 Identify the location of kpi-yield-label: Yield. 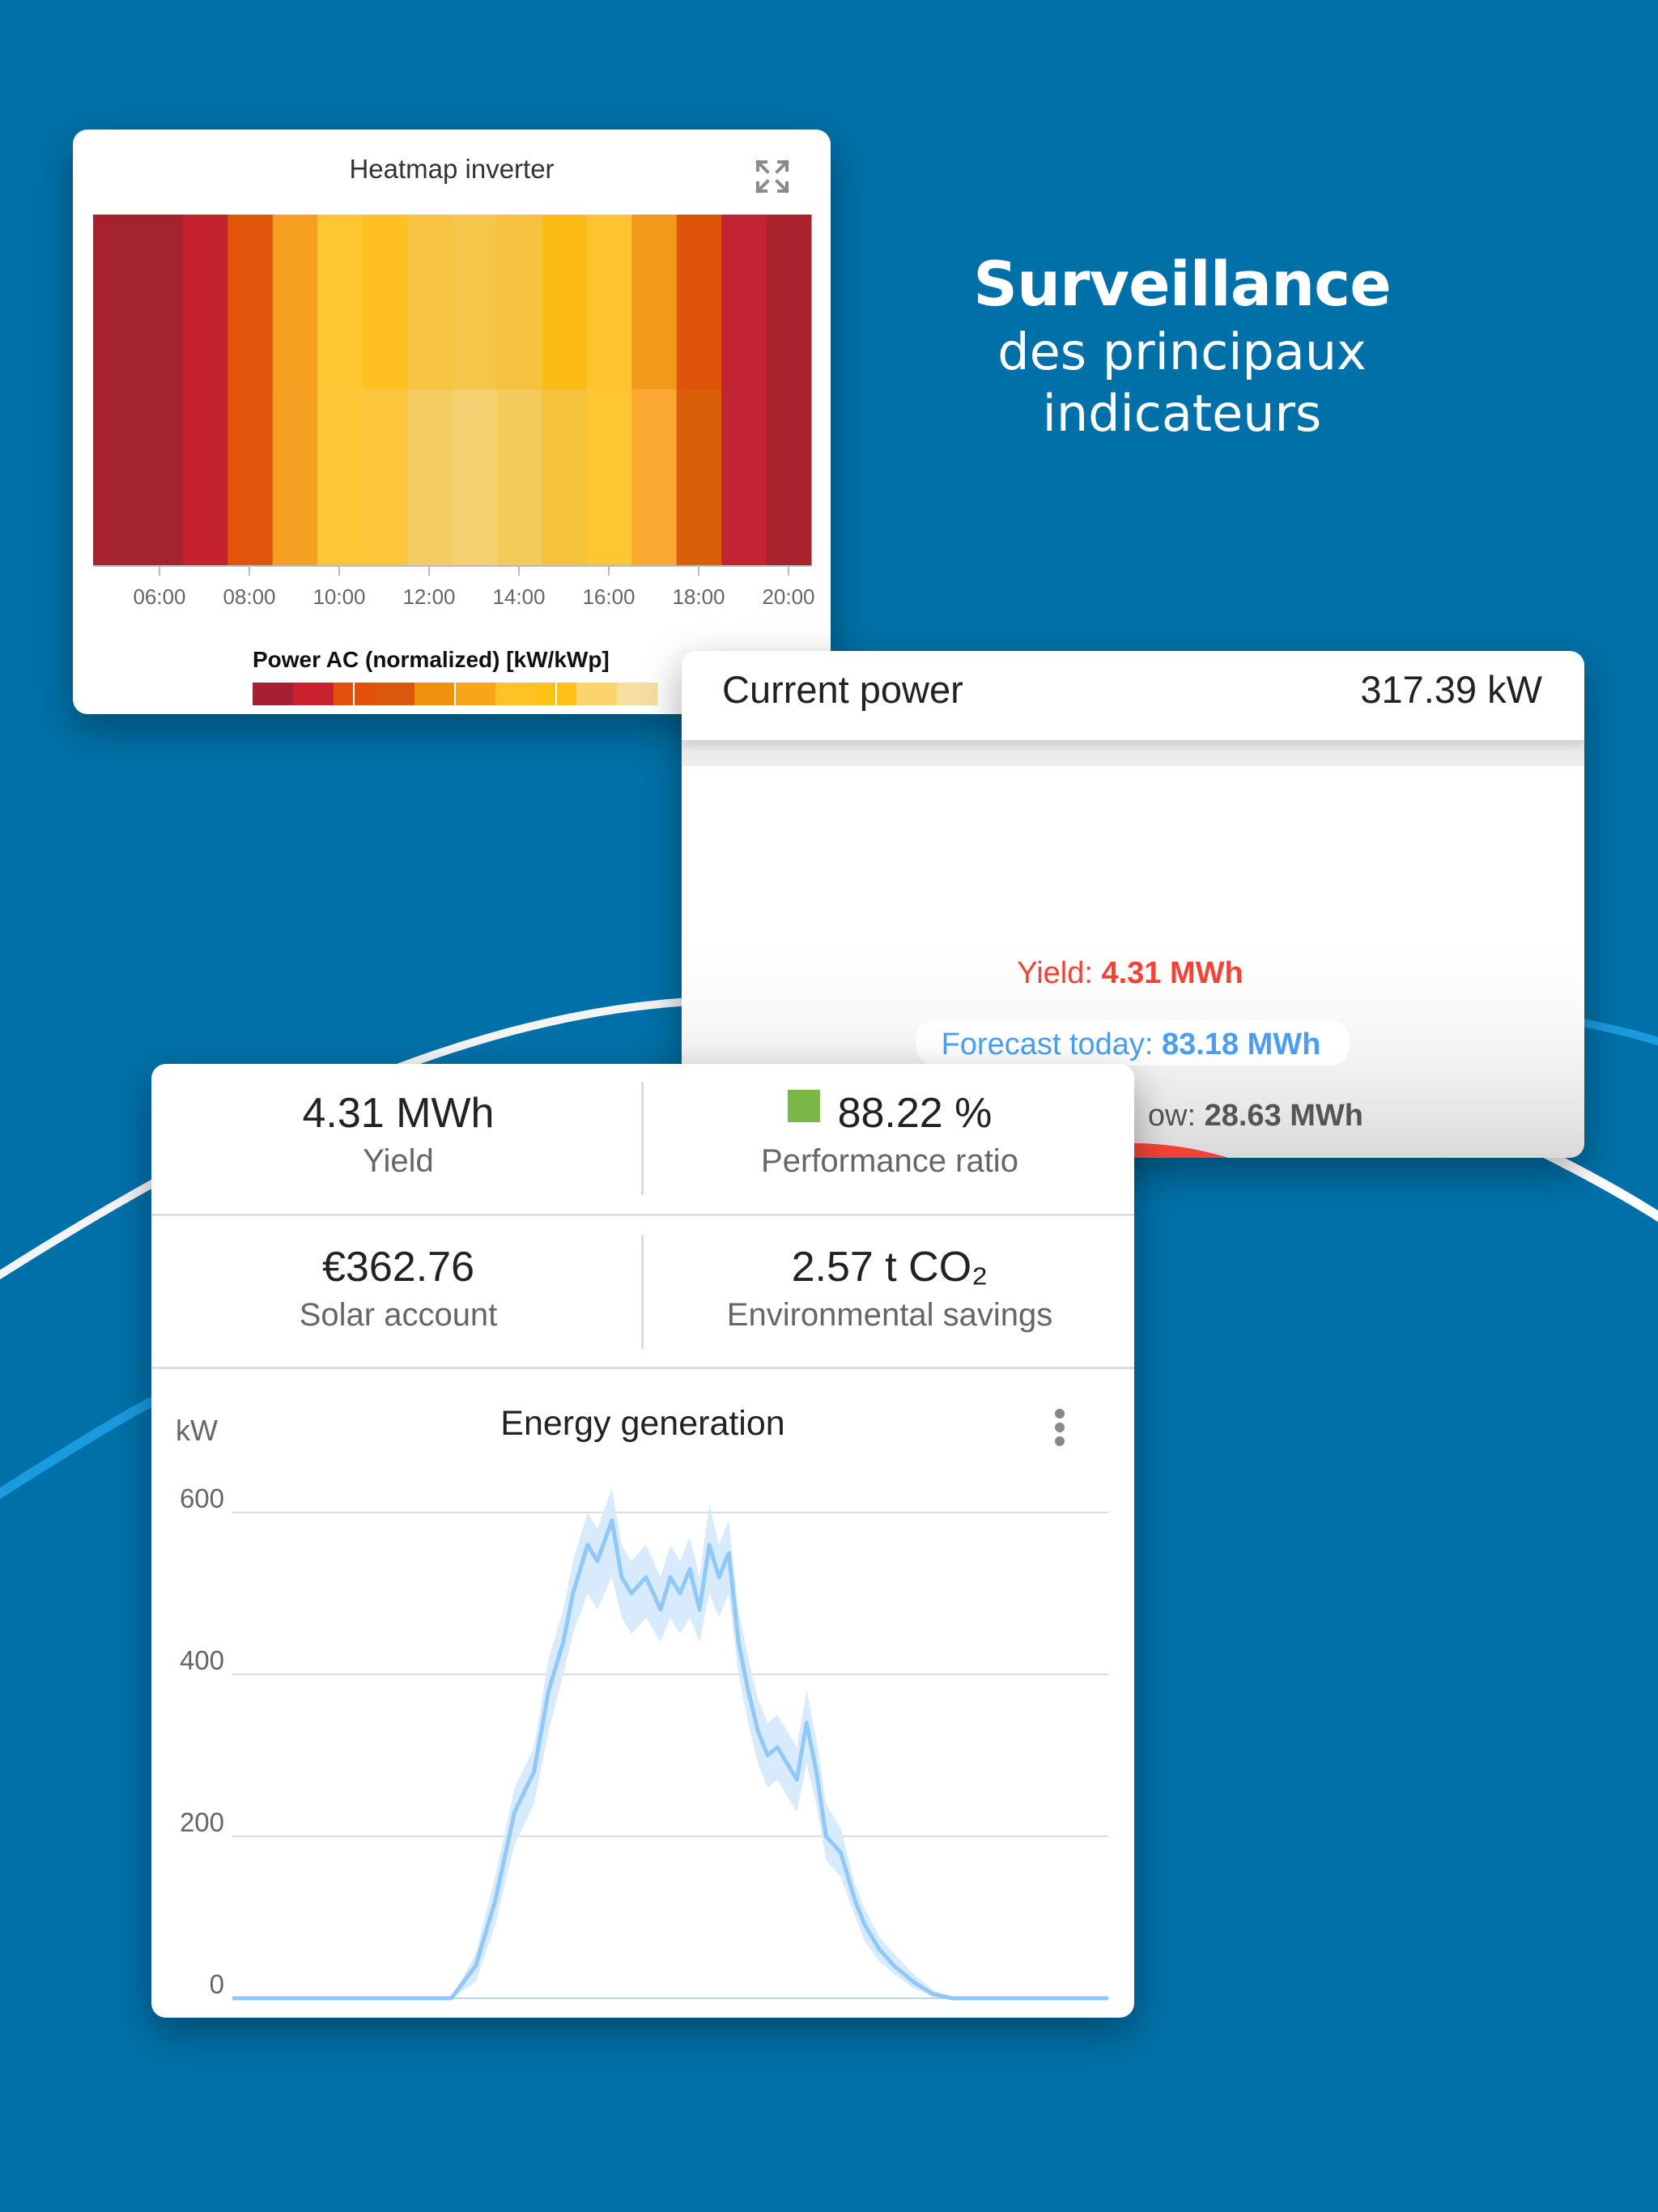
(398, 1161).